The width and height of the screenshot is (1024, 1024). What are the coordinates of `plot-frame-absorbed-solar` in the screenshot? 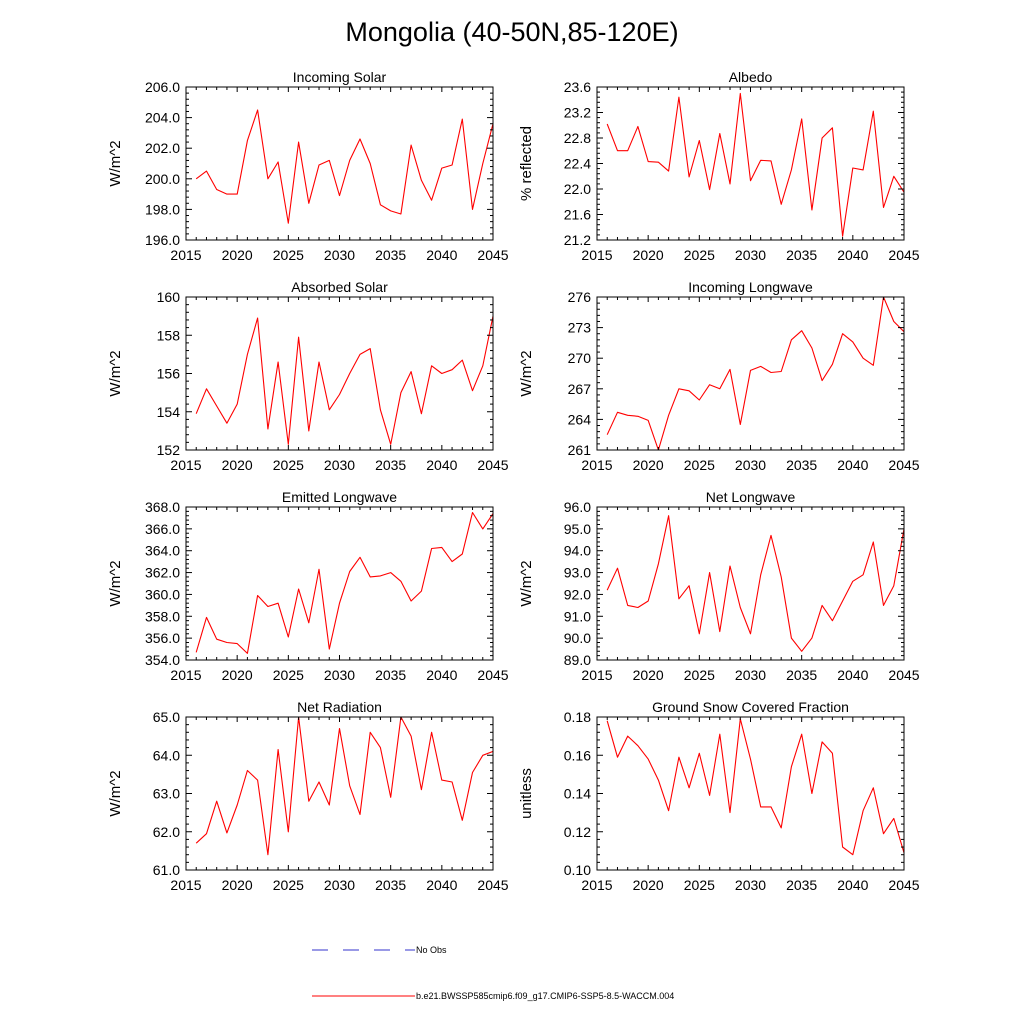 It's located at (339, 373).